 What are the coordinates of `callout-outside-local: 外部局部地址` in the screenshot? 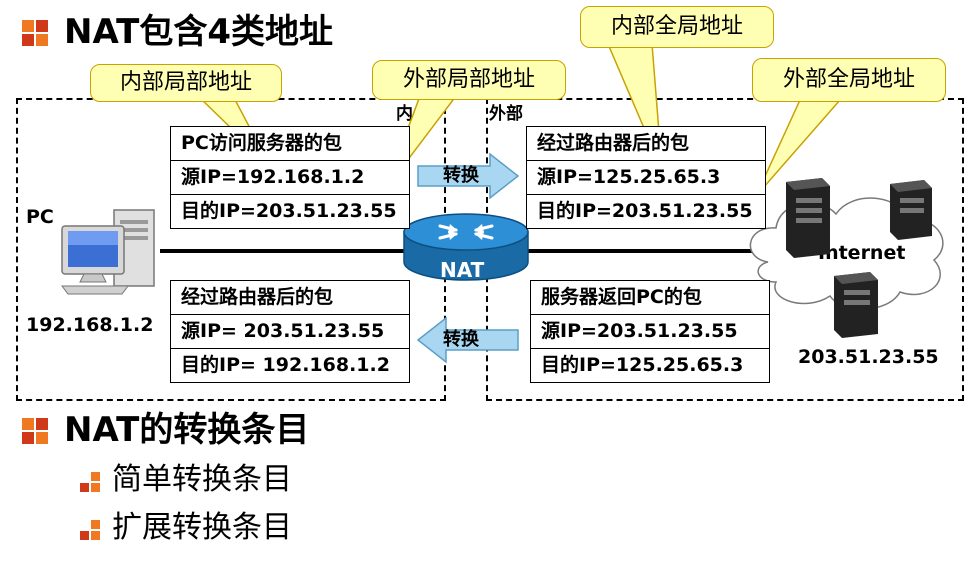 It's located at (469, 80).